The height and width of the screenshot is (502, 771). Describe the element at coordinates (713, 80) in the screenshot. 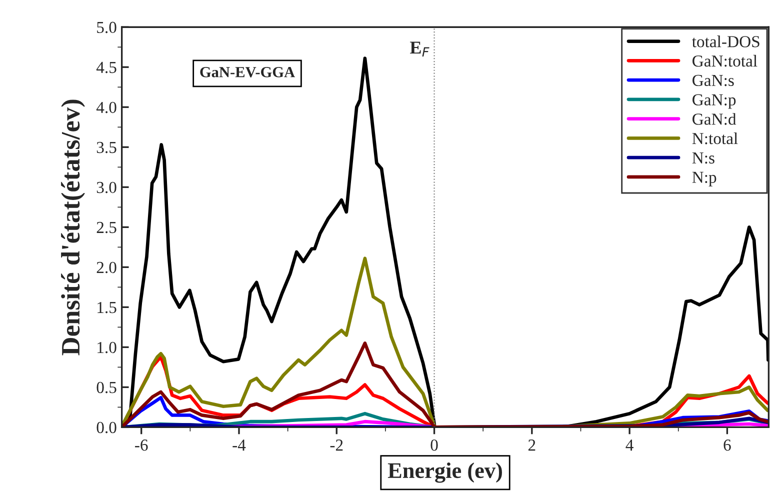

I see `legend-label: GaN:s` at that location.